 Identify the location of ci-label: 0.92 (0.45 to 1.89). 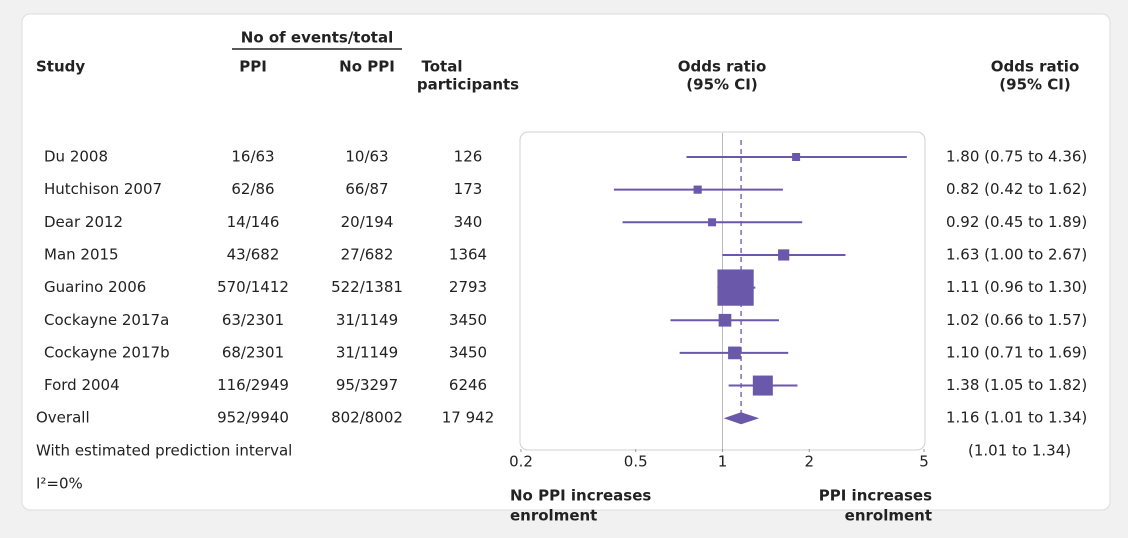
(1016, 222).